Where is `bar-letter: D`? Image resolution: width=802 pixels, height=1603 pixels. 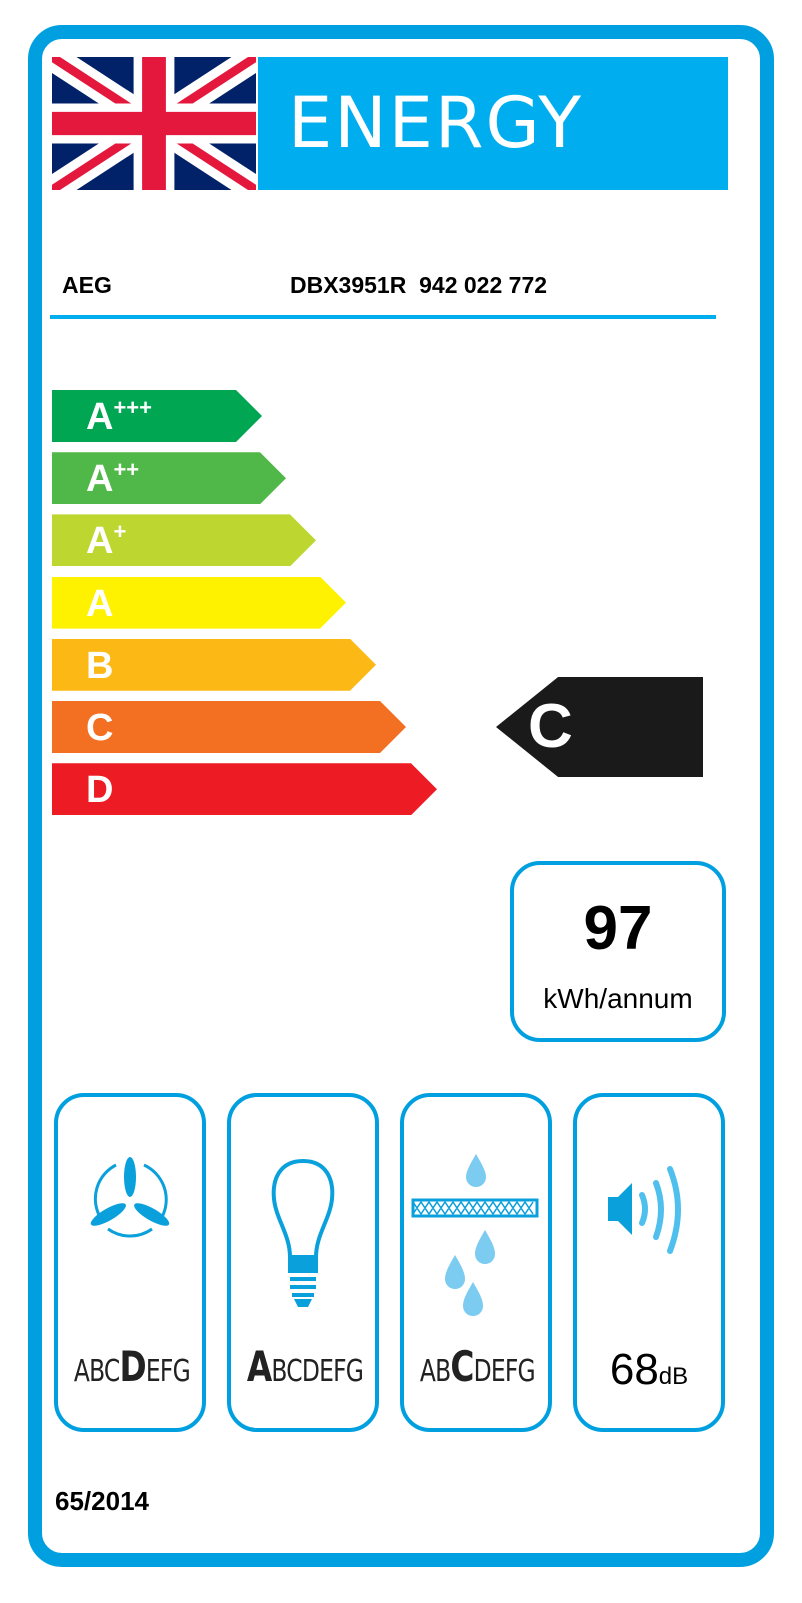 bar-letter: D is located at coordinates (100, 790).